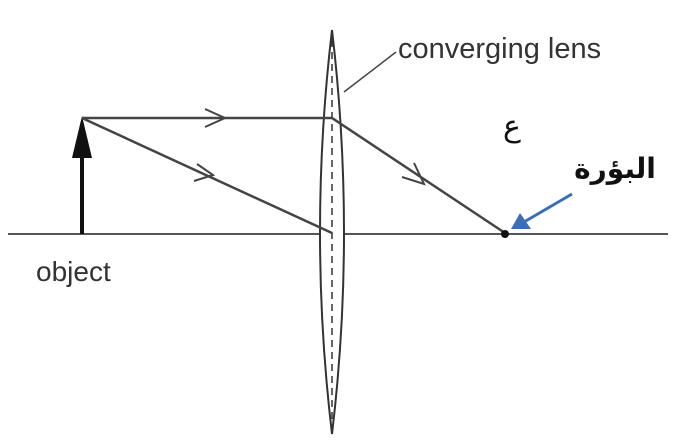  Describe the element at coordinates (73, 271) in the screenshot. I see `object-label: object` at that location.